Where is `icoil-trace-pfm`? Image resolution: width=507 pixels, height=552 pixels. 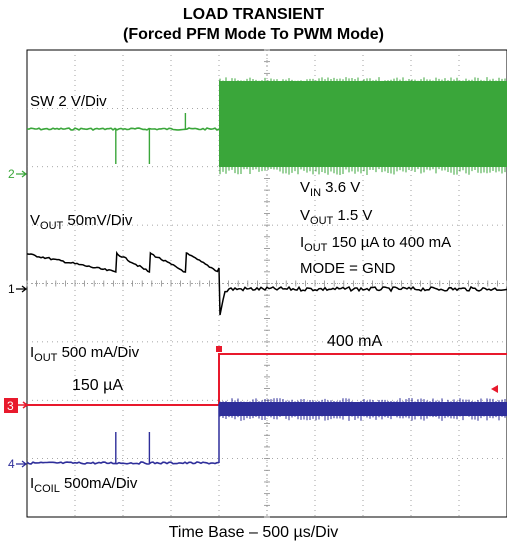 icoil-trace-pfm is located at coordinates (123, 463).